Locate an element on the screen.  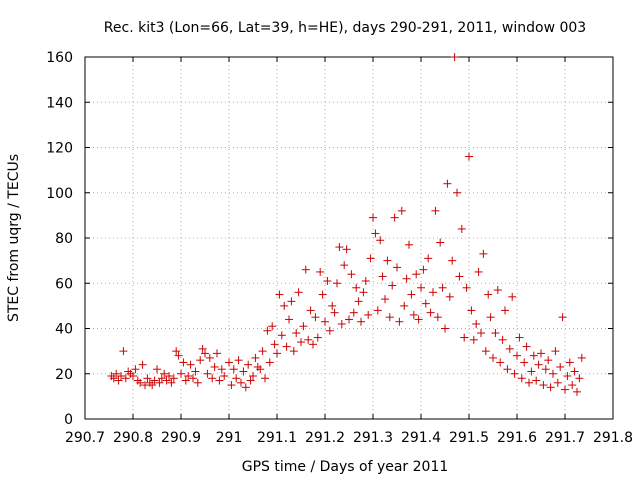
y-tick-label: 60 is located at coordinates (64, 284).